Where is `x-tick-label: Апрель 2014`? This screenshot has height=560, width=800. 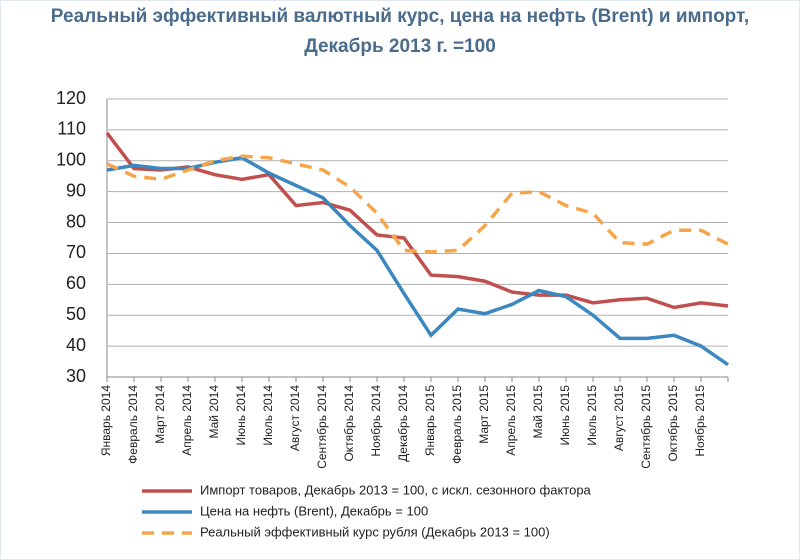
x-tick-label: Апрель 2014 is located at coordinates (187, 420).